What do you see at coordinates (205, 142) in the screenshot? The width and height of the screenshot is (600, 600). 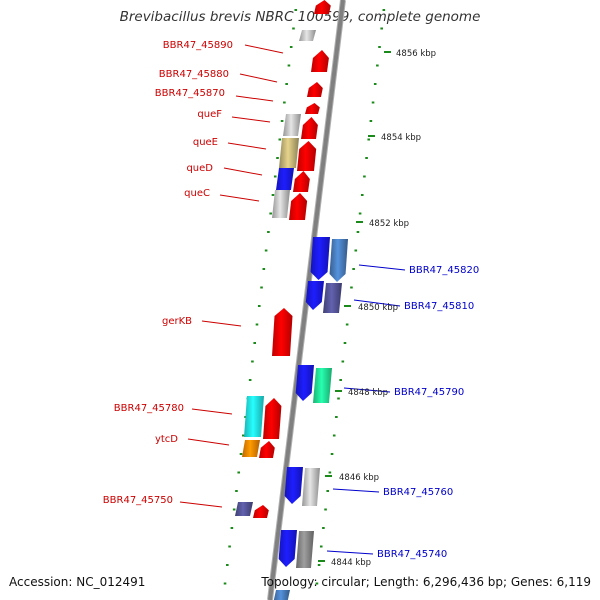 I see `gene-label: queE` at bounding box center [205, 142].